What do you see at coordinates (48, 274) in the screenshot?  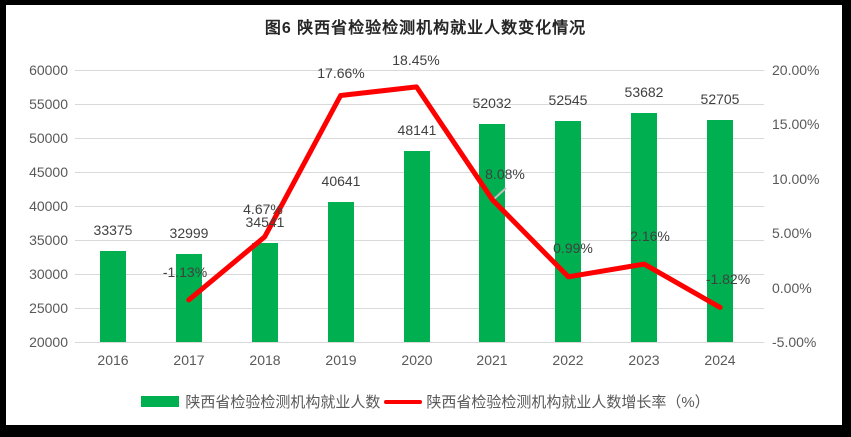 I see `left-axis-tick: 30000` at bounding box center [48, 274].